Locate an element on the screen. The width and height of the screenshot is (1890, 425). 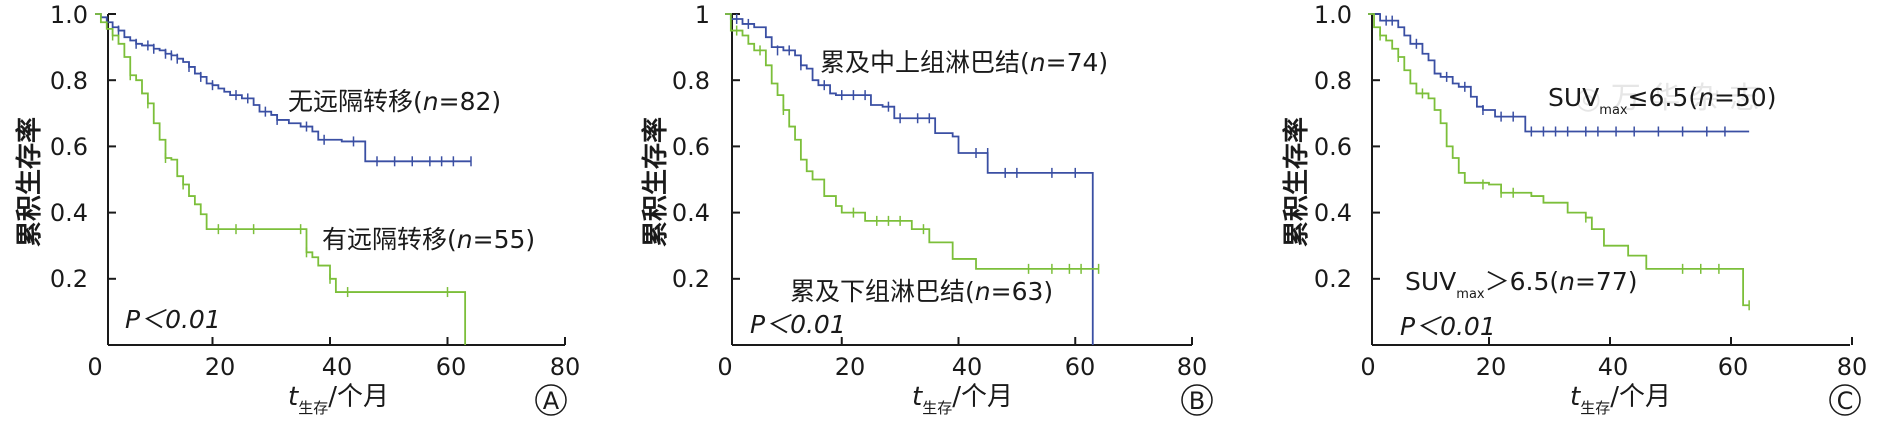
series-label-suv-high: SUVmax＞6.5(n=77) is located at coordinates (1521, 284).